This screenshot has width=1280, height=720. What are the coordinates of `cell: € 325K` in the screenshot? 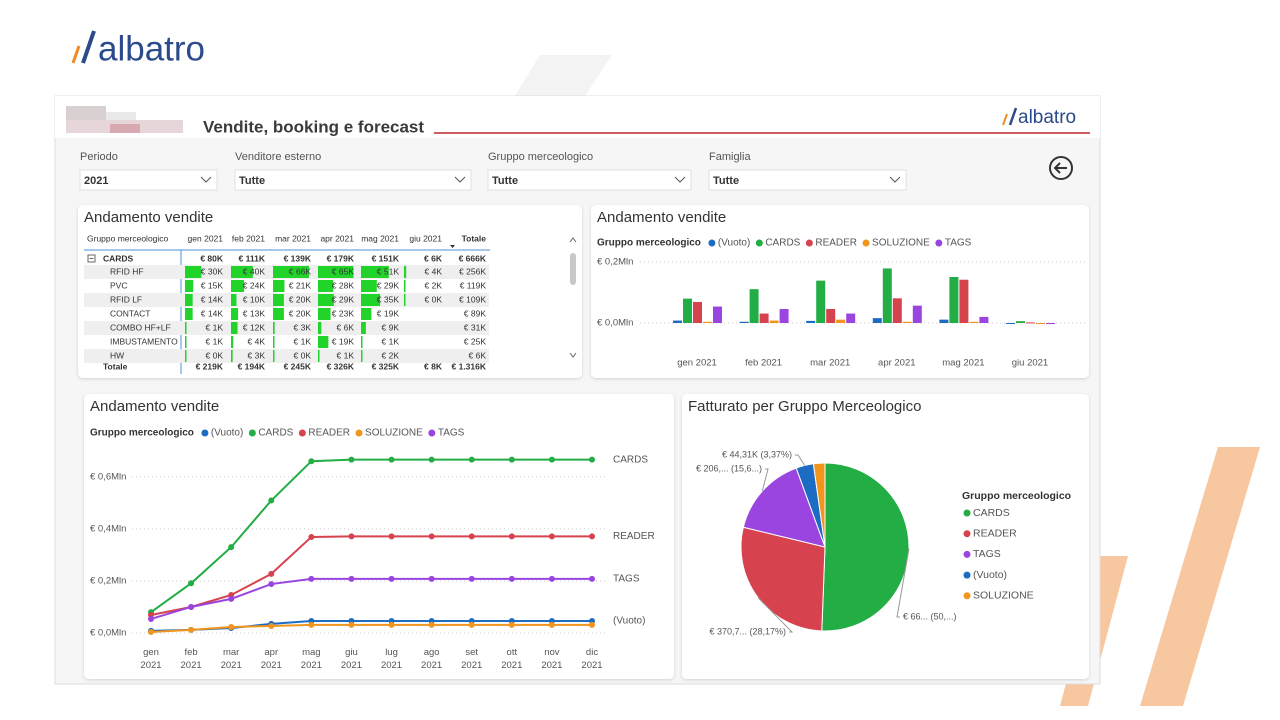 It's located at (386, 366).